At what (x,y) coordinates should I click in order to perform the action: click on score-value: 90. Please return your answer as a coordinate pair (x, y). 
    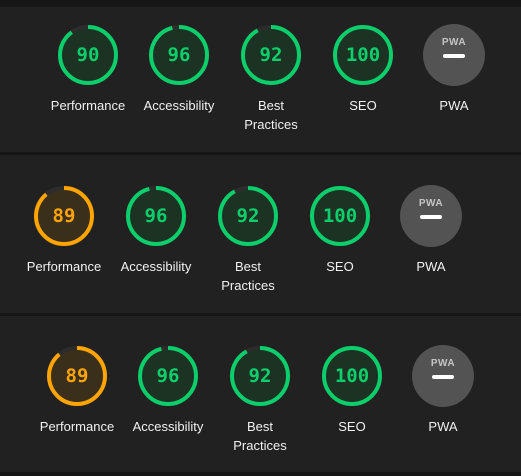
    Looking at the image, I should click on (88, 55).